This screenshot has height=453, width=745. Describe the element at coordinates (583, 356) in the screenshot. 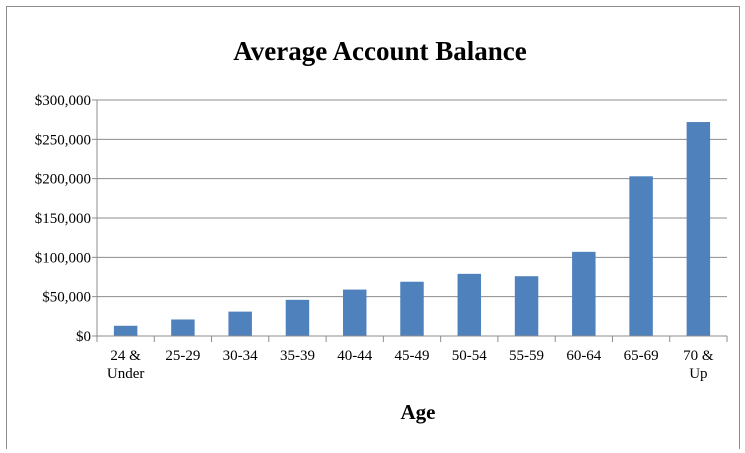

I see `x-tick-label: 60-64` at that location.